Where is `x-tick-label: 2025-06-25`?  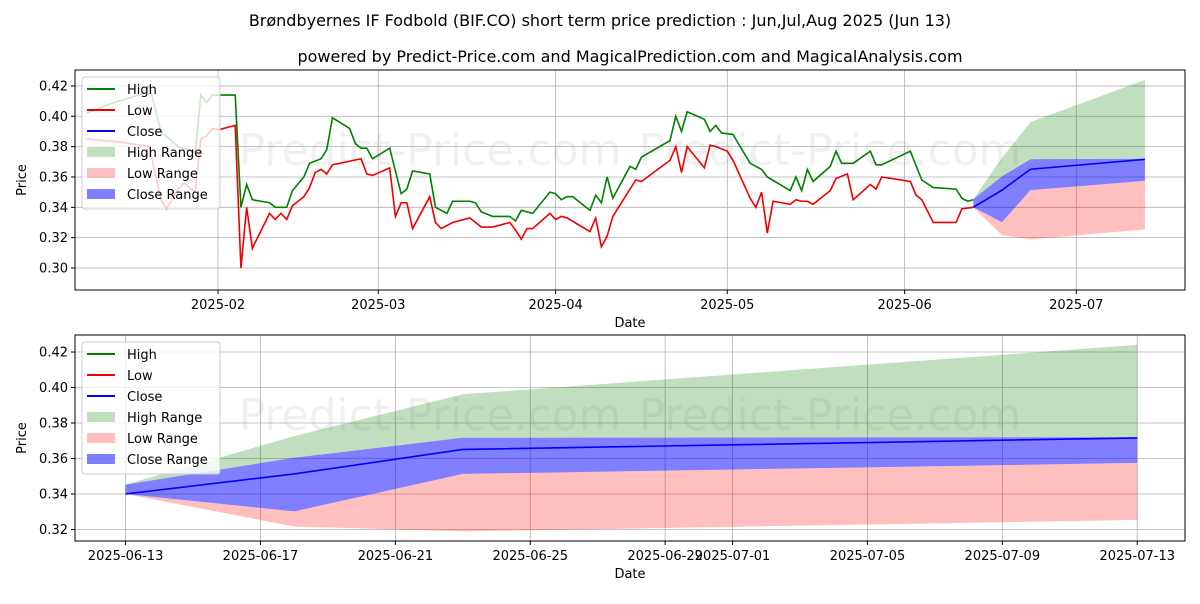 x-tick-label: 2025-06-25 is located at coordinates (530, 556).